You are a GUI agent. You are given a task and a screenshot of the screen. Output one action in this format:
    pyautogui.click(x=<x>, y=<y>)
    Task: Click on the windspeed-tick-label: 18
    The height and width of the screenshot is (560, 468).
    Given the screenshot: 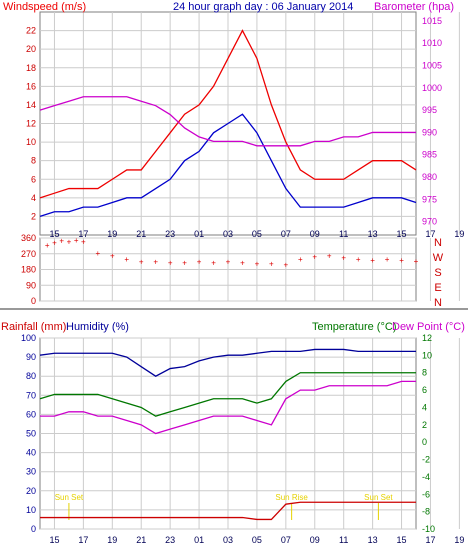 What is the action you would take?
    pyautogui.click(x=31, y=68)
    